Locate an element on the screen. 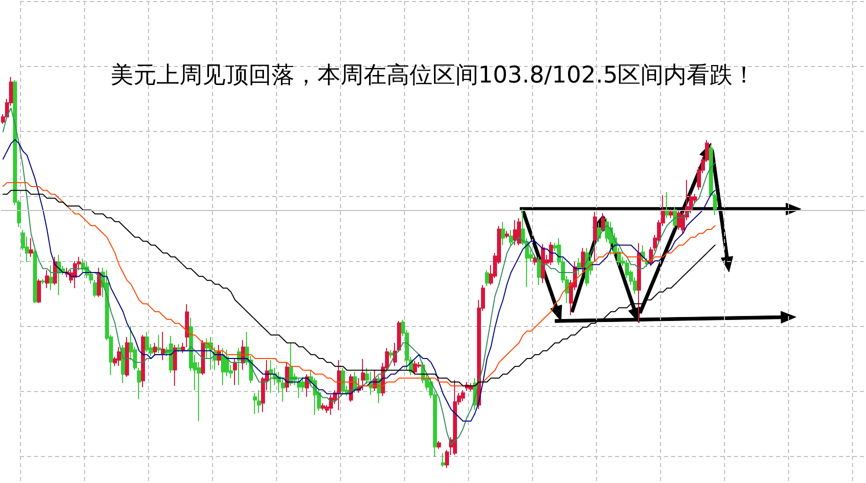  chart-title: 美元上周见顶回落，本周在高位区间103.8/102.5区间内看跌！ is located at coordinates (433, 75).